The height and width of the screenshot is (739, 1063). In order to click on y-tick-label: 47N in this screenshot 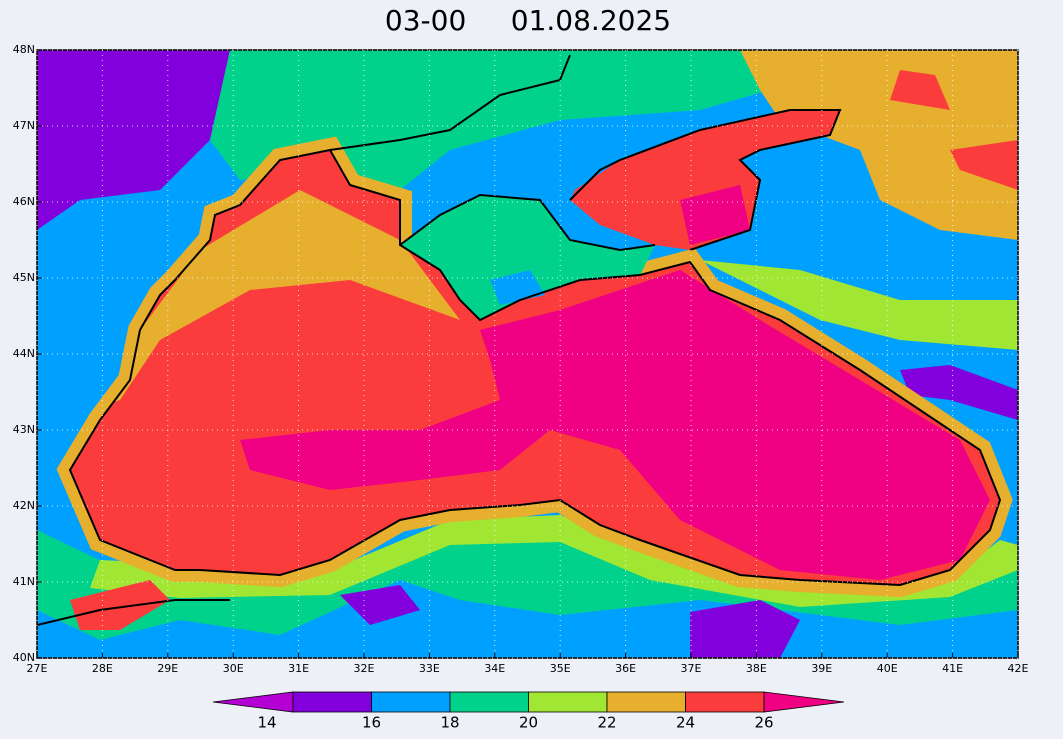, I will do `click(24, 125)`.